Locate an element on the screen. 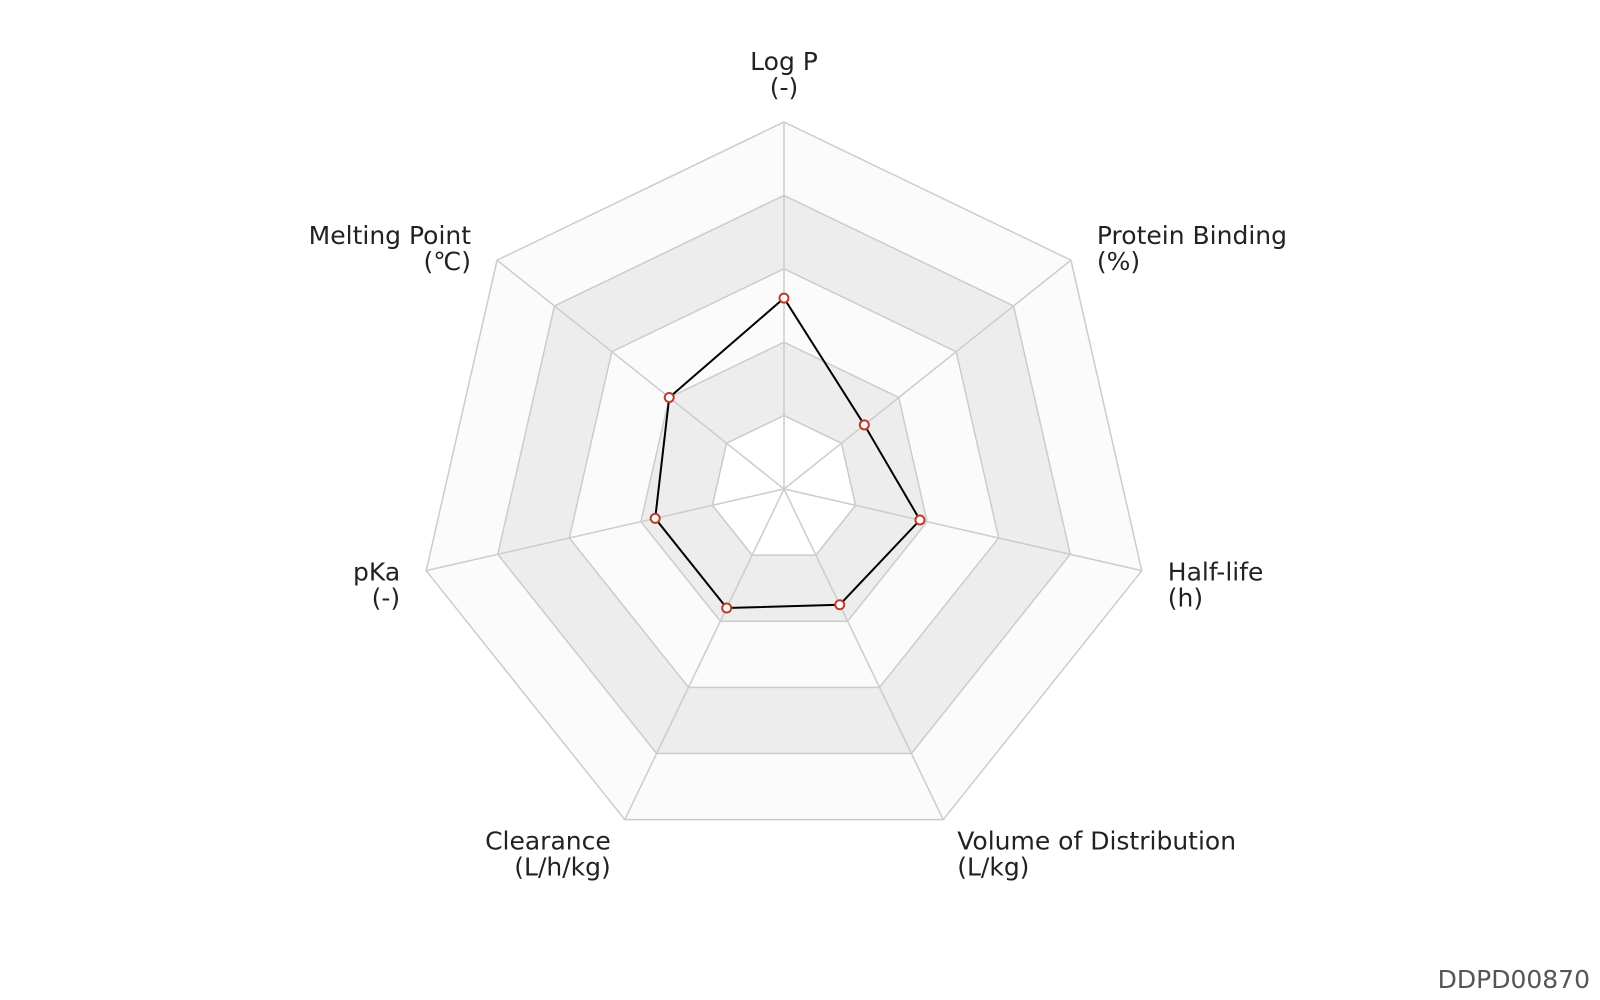 The width and height of the screenshot is (1600, 1000). axis-label: pKa is located at coordinates (376, 572).